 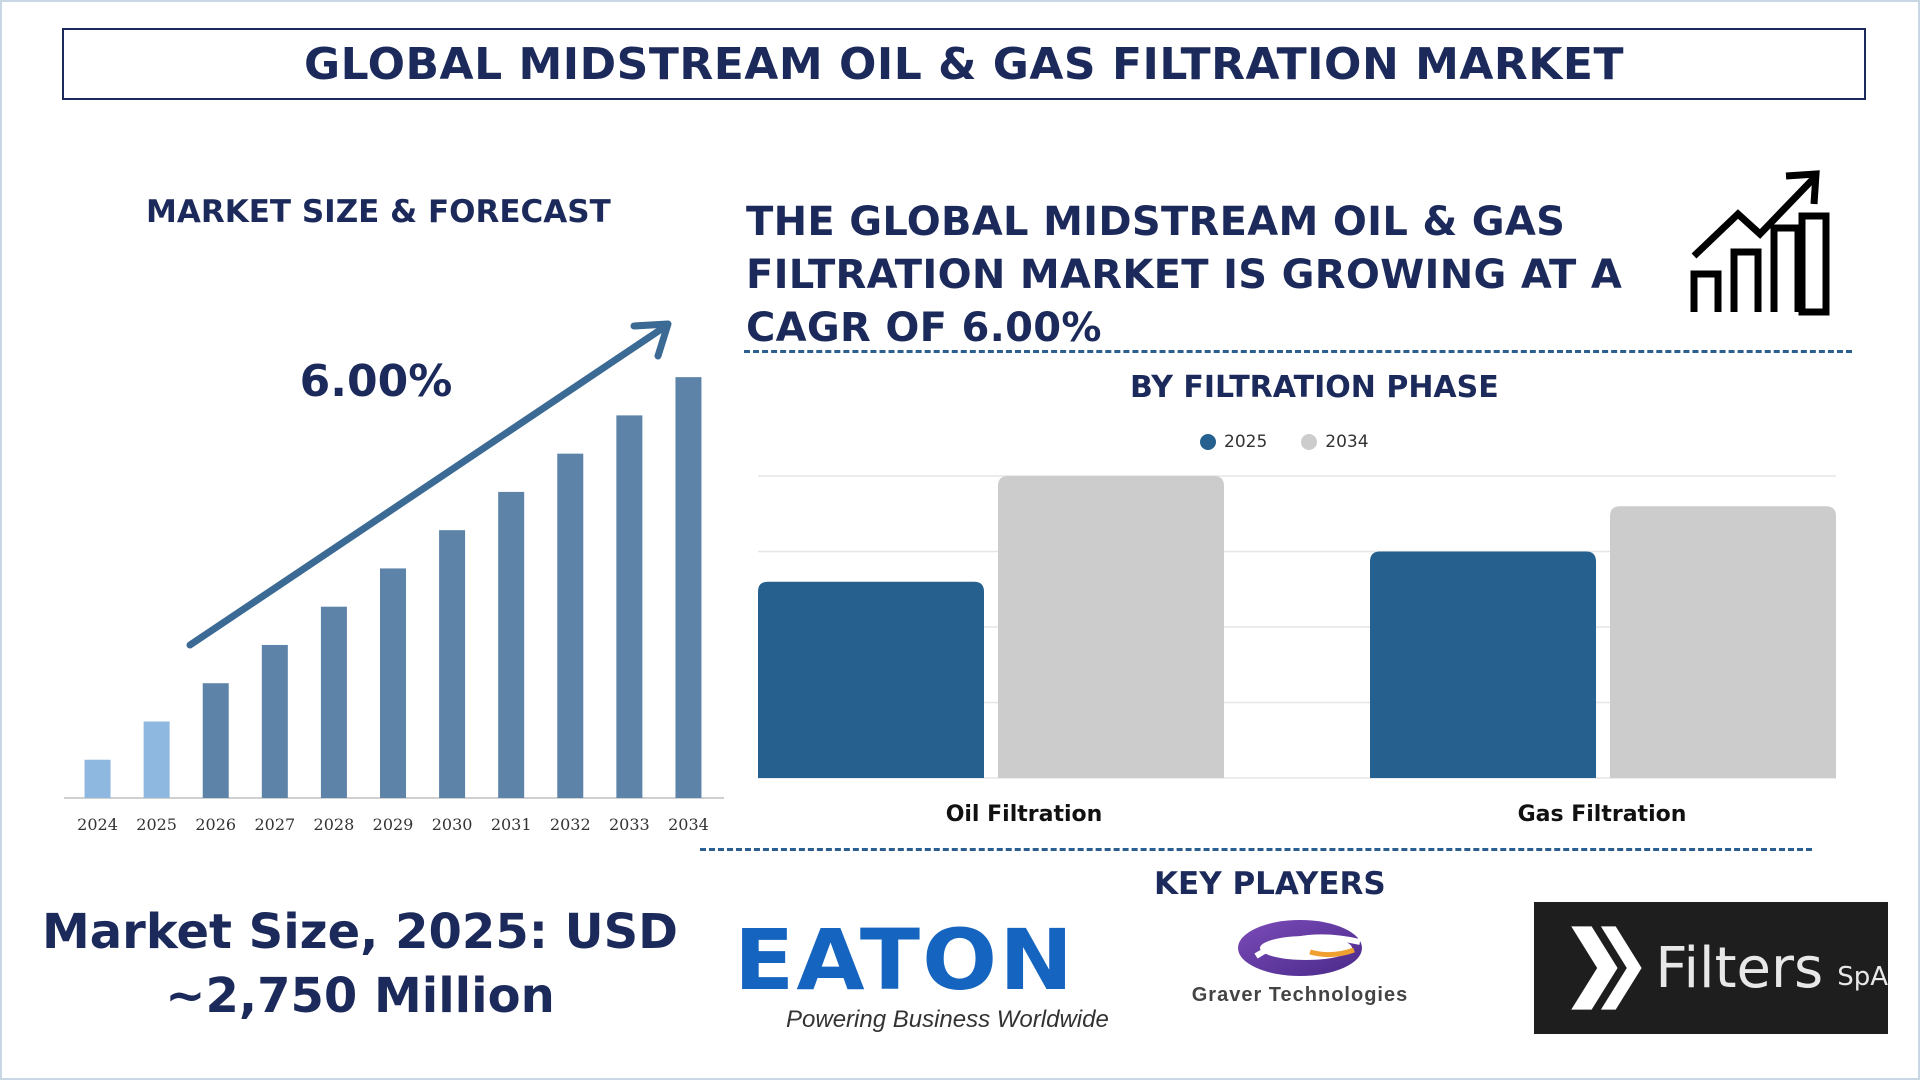 I want to click on filters-suffix: SpA, so click(x=1862, y=977).